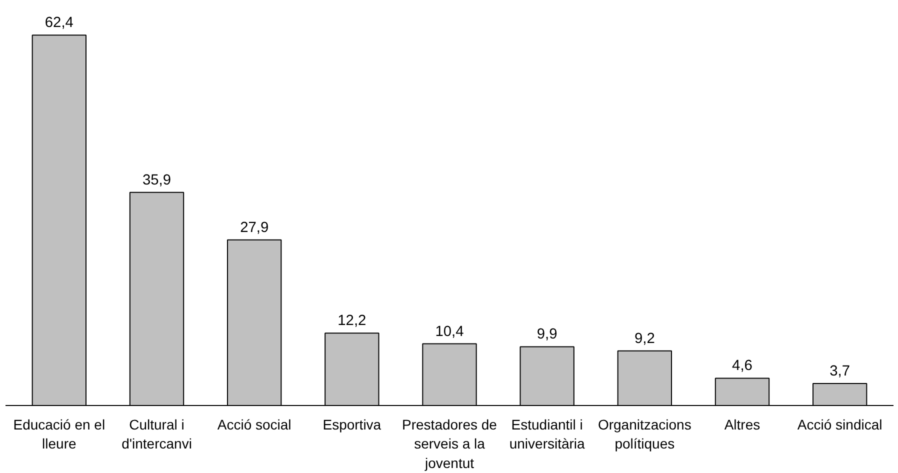 Image resolution: width=898 pixels, height=473 pixels. I want to click on x-tick-label: Altres, so click(742, 424).